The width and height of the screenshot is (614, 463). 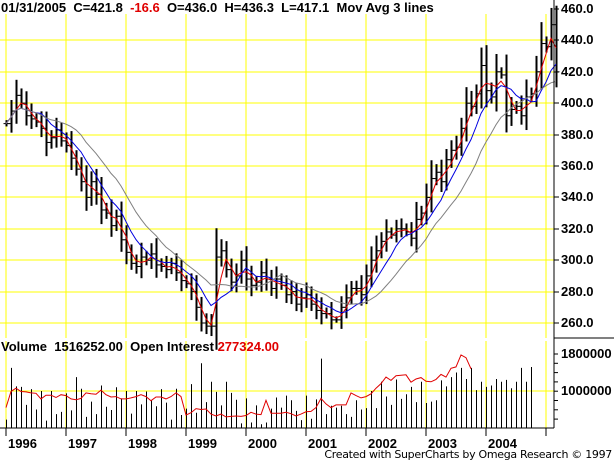 I want to click on price-tick-label: 300.0, so click(x=577, y=259).